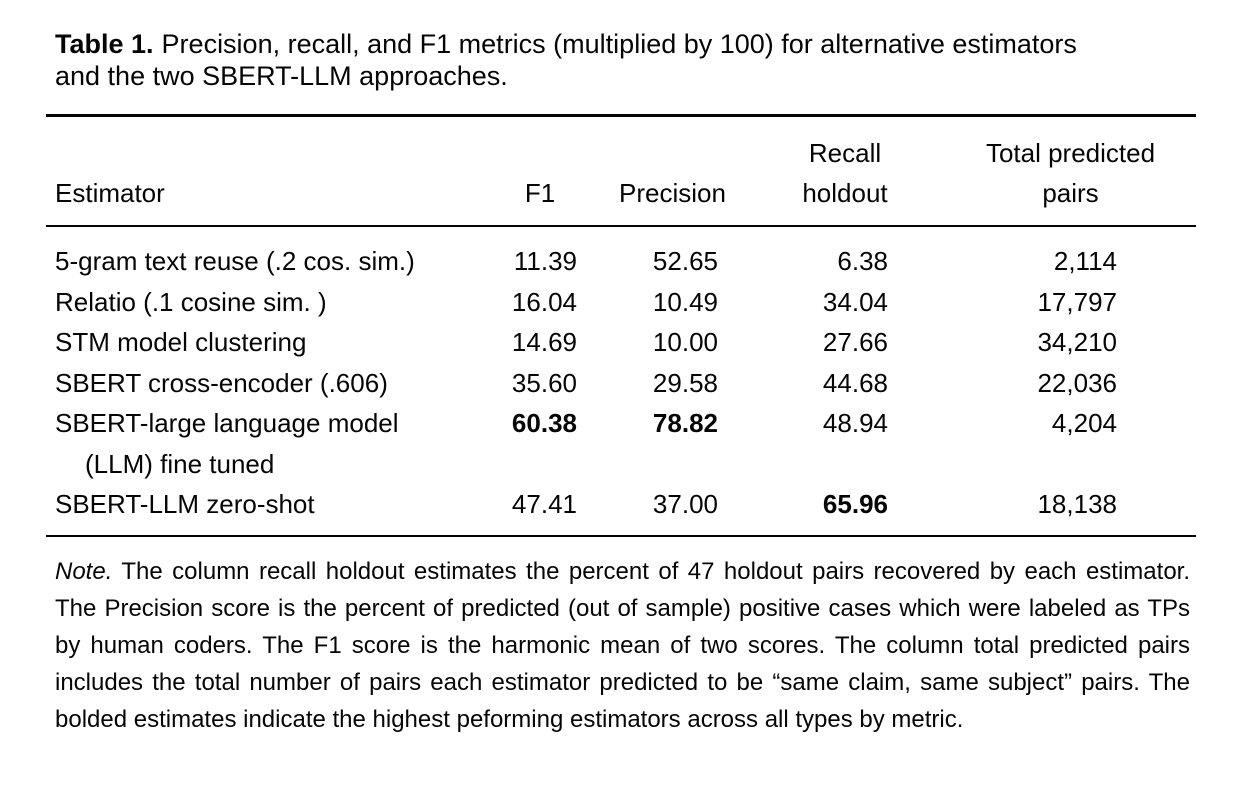 This screenshot has height=788, width=1244. Describe the element at coordinates (845, 193) in the screenshot. I see `col-header-recall-line2: holdout` at that location.